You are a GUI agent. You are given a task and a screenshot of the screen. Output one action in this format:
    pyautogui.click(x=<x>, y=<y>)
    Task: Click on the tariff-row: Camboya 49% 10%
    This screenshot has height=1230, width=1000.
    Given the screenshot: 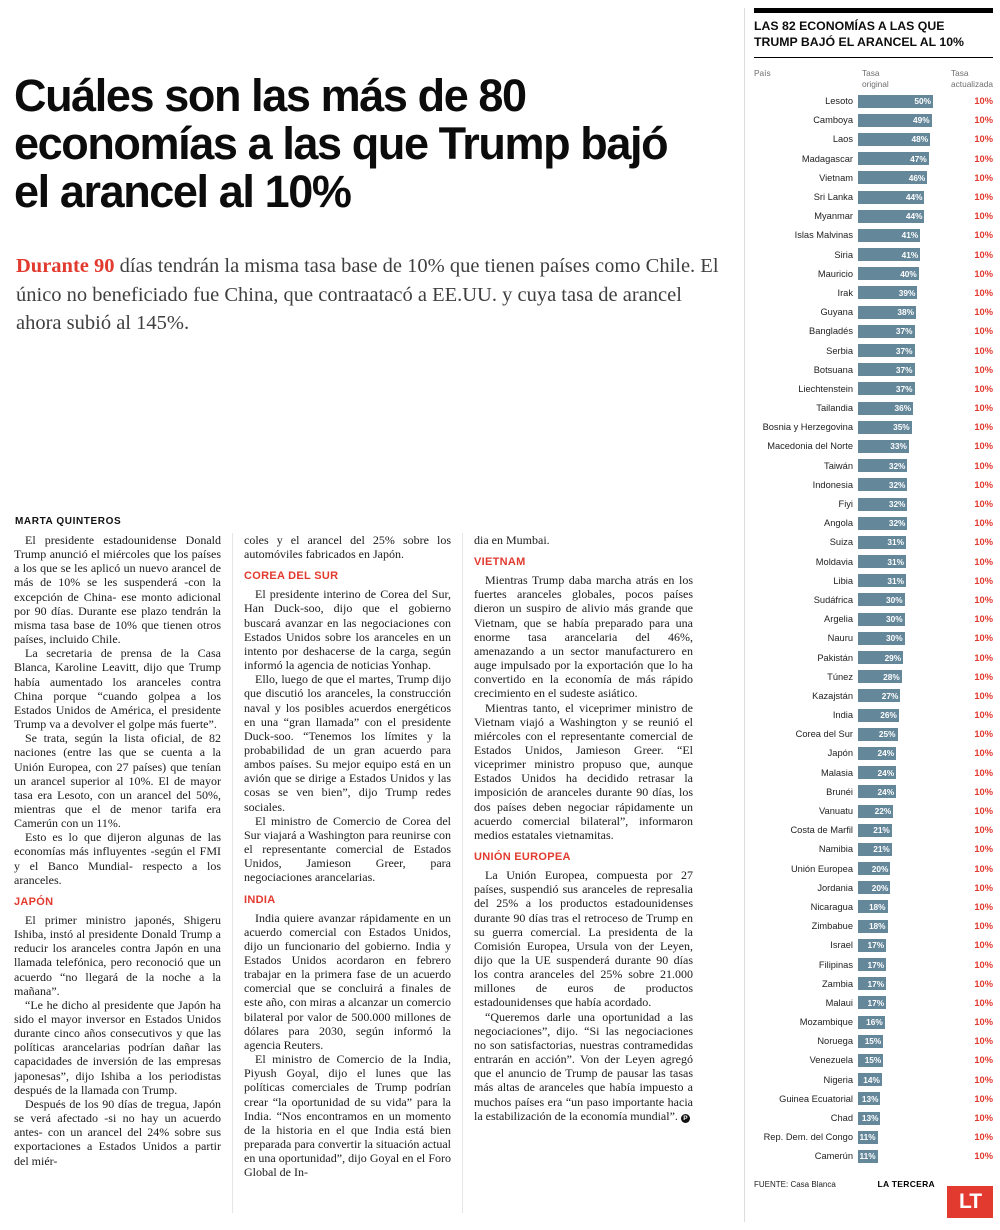 What is the action you would take?
    pyautogui.click(x=873, y=120)
    